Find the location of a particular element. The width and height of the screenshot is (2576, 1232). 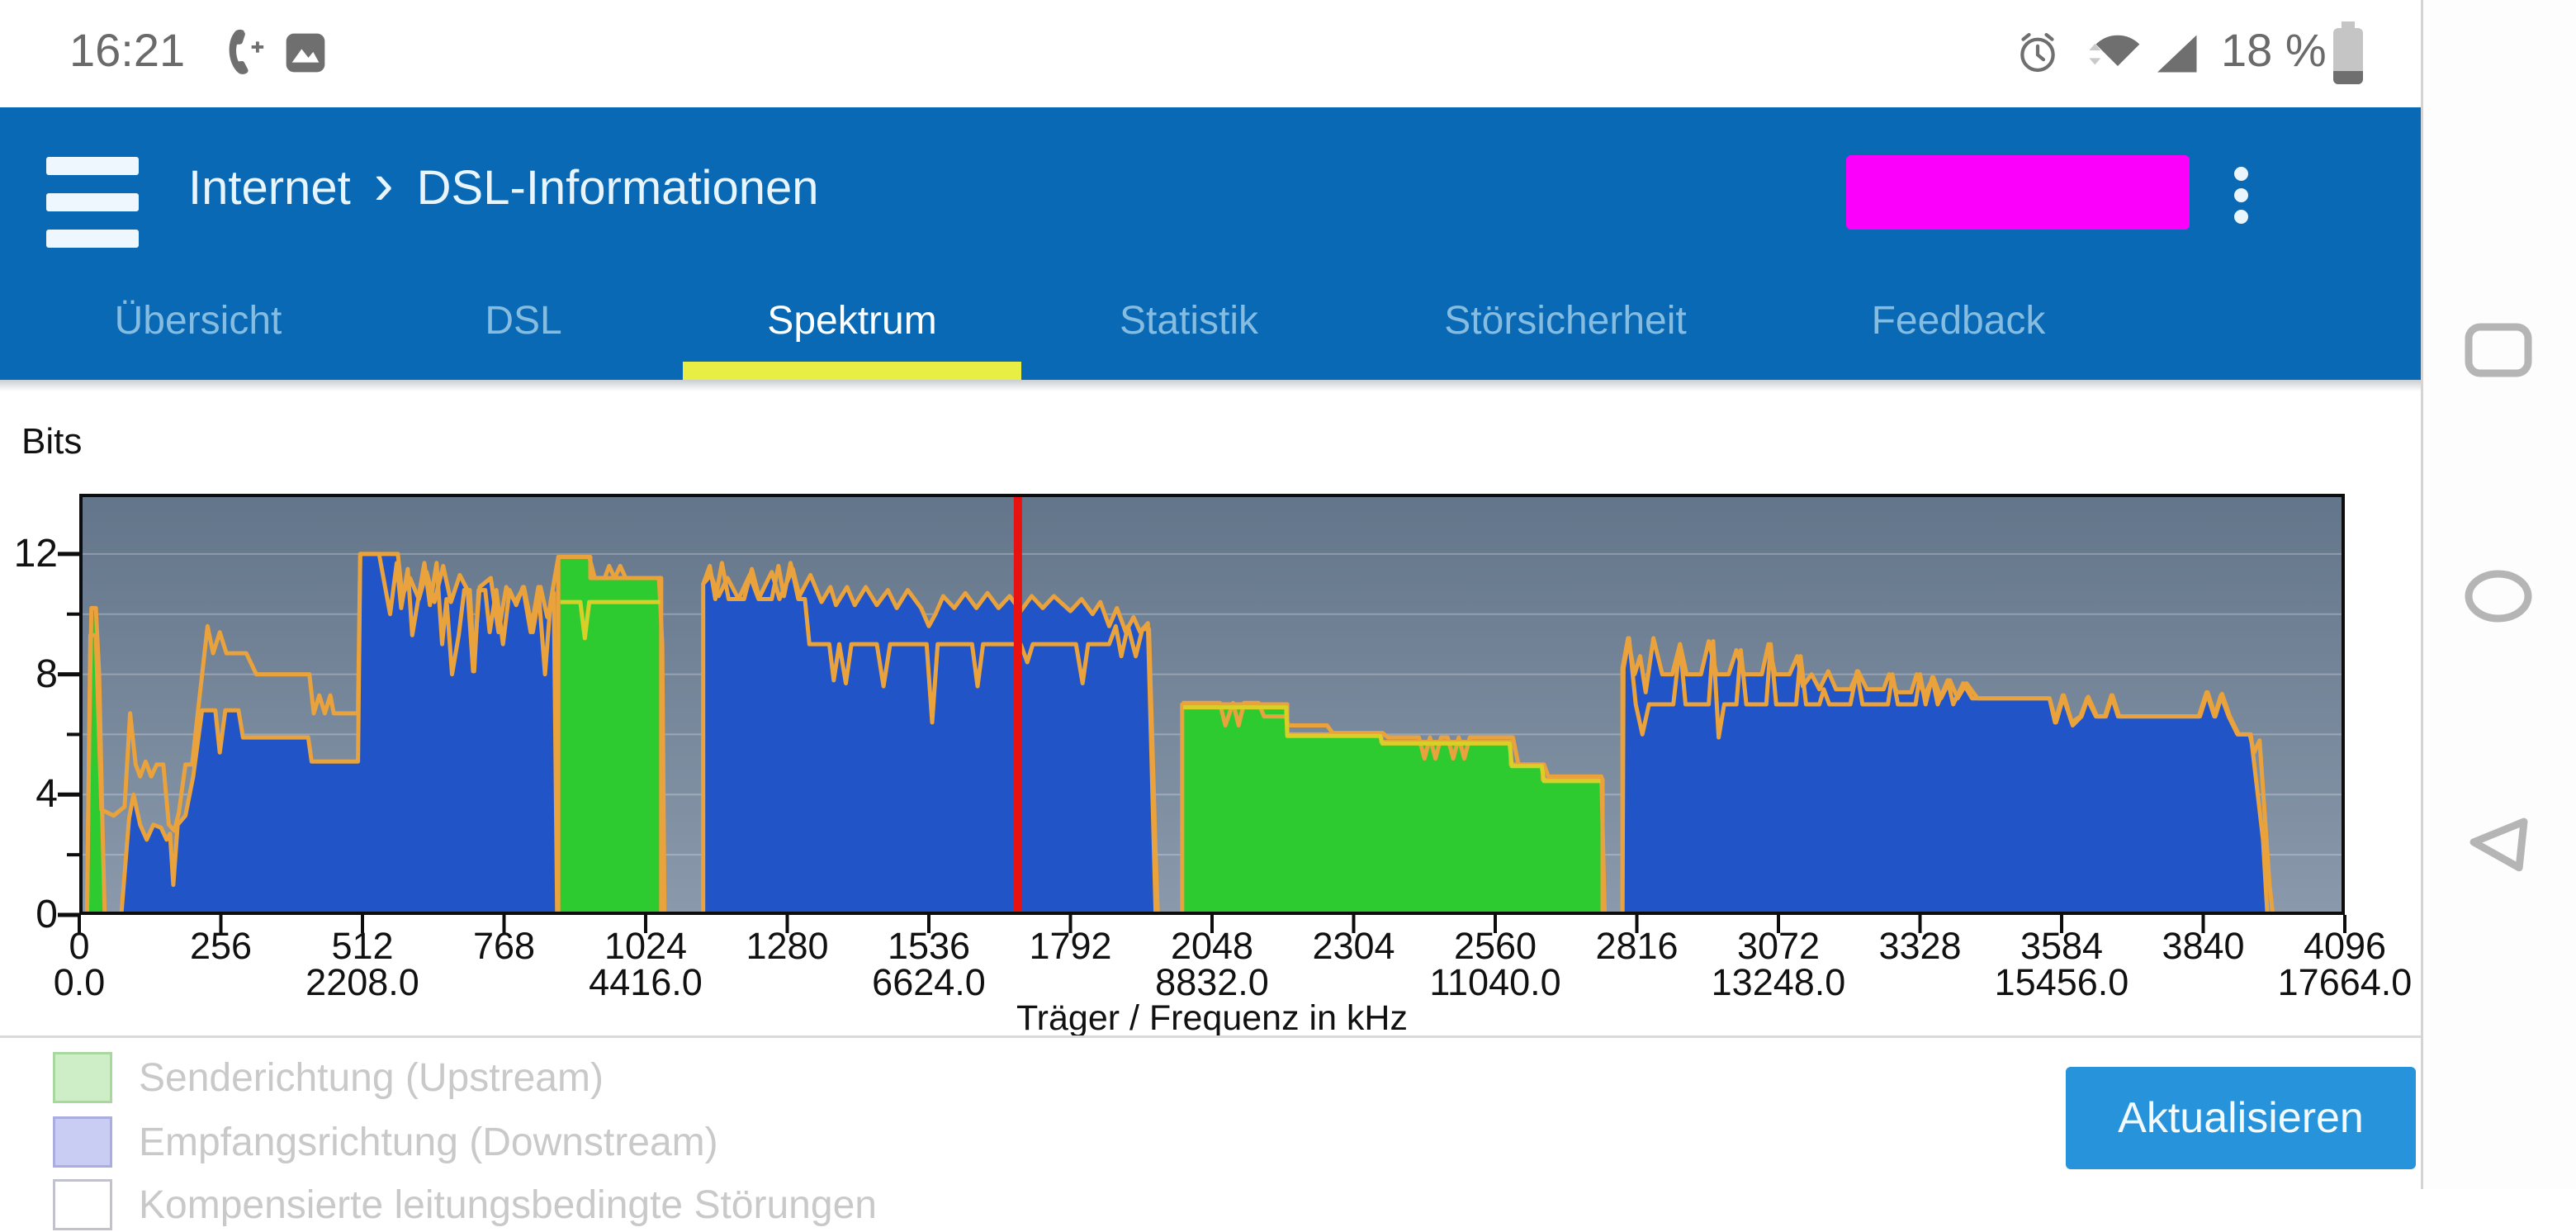

x-tick-frequency: 6624.0 is located at coordinates (929, 982).